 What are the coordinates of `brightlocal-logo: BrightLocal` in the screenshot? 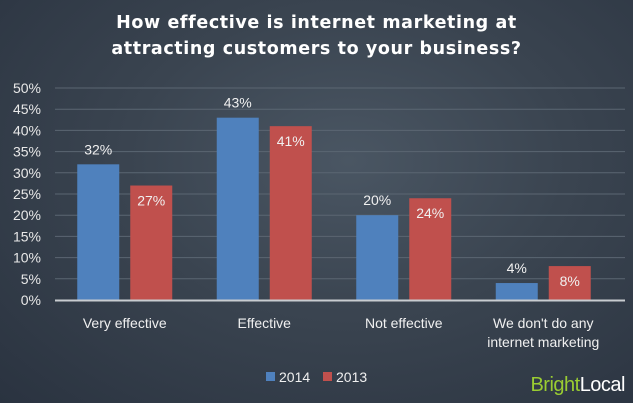 It's located at (577, 385).